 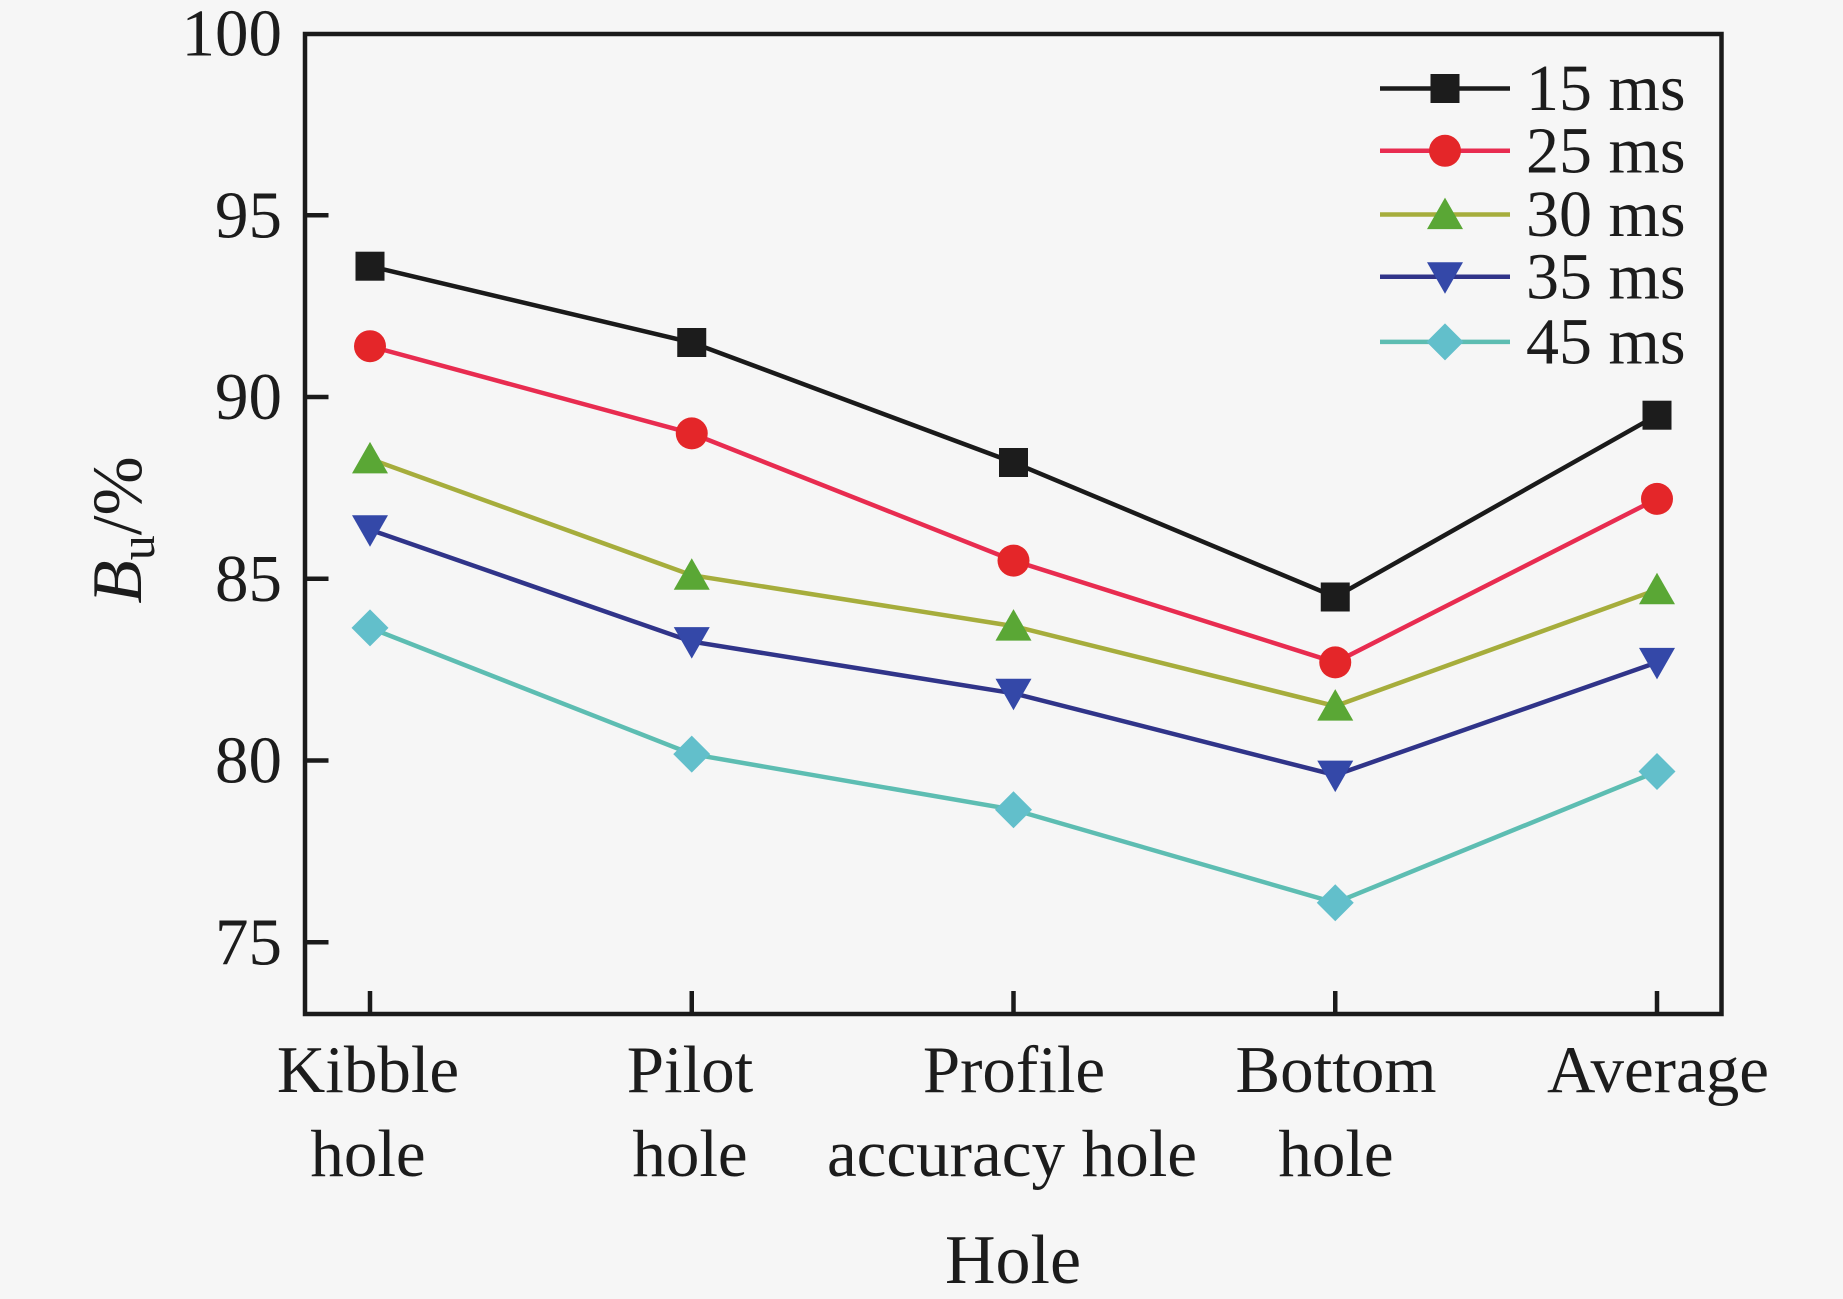 What do you see at coordinates (1013, 1260) in the screenshot?
I see `svg-text: Hole` at bounding box center [1013, 1260].